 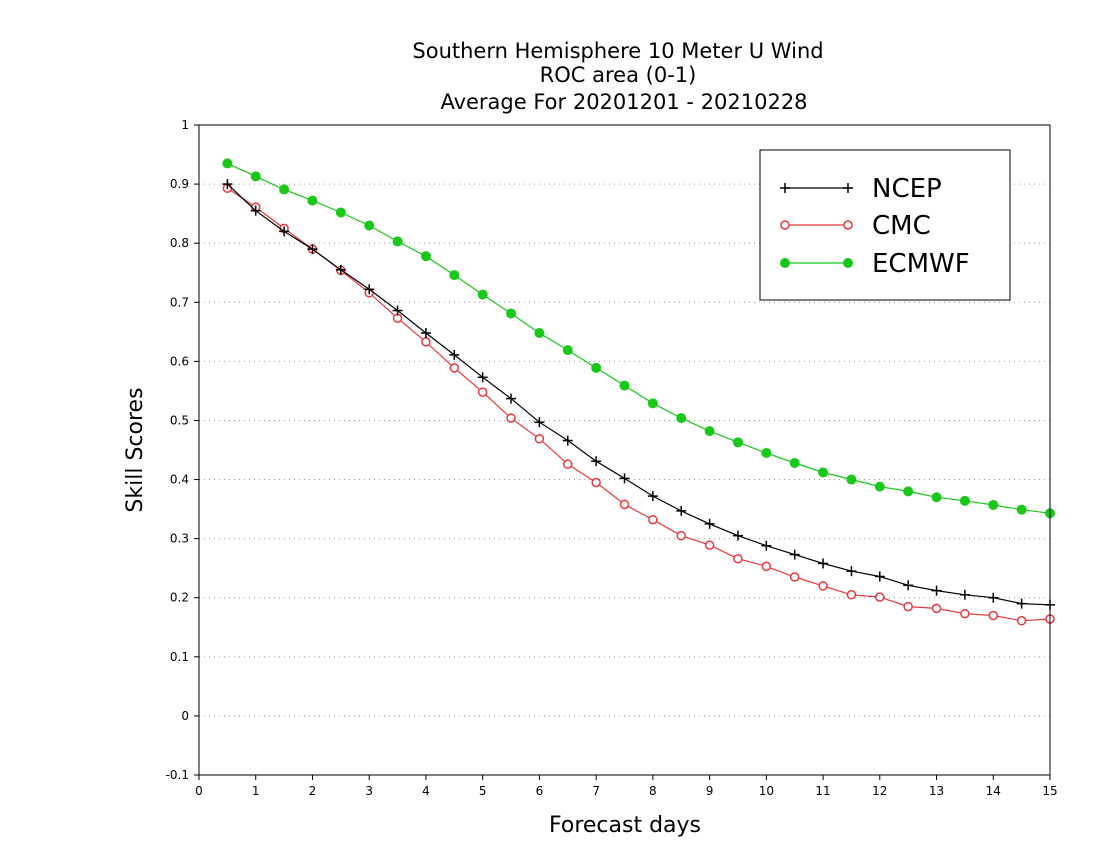 What do you see at coordinates (179, 184) in the screenshot?
I see `y-tick-label: 0.9` at bounding box center [179, 184].